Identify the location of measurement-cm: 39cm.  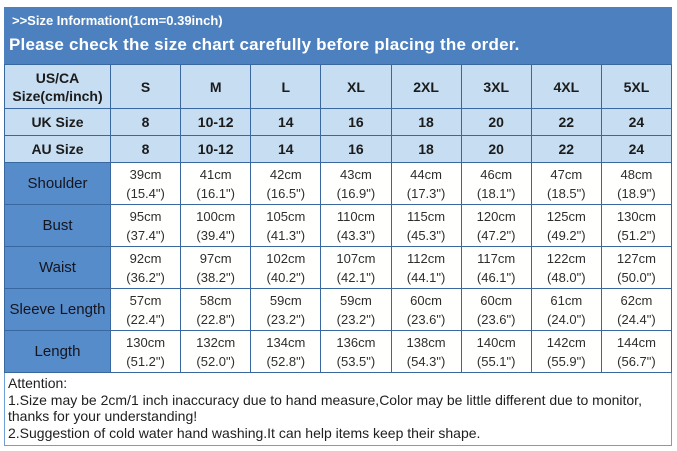
(145, 174).